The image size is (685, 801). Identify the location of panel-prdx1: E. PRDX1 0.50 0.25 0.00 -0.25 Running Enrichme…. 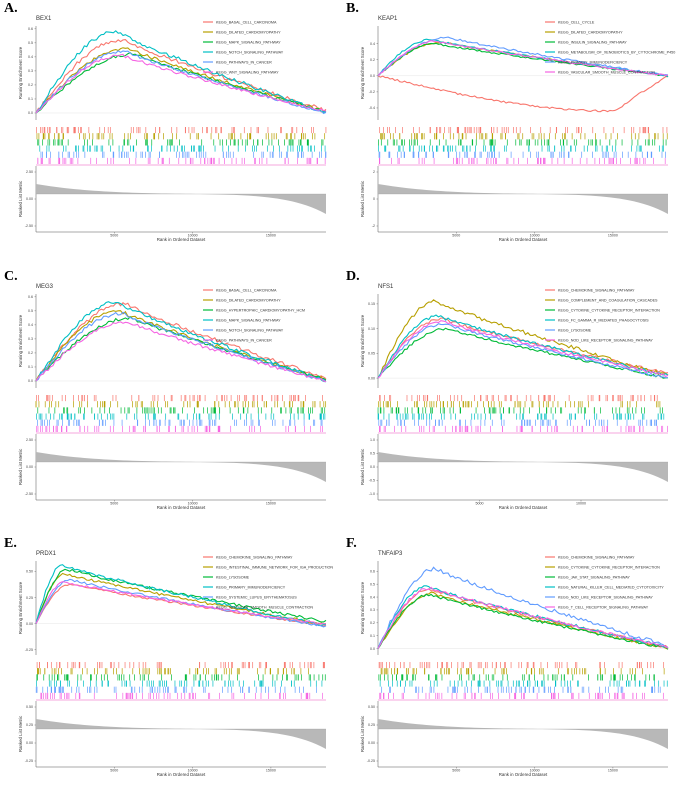
(168, 656).